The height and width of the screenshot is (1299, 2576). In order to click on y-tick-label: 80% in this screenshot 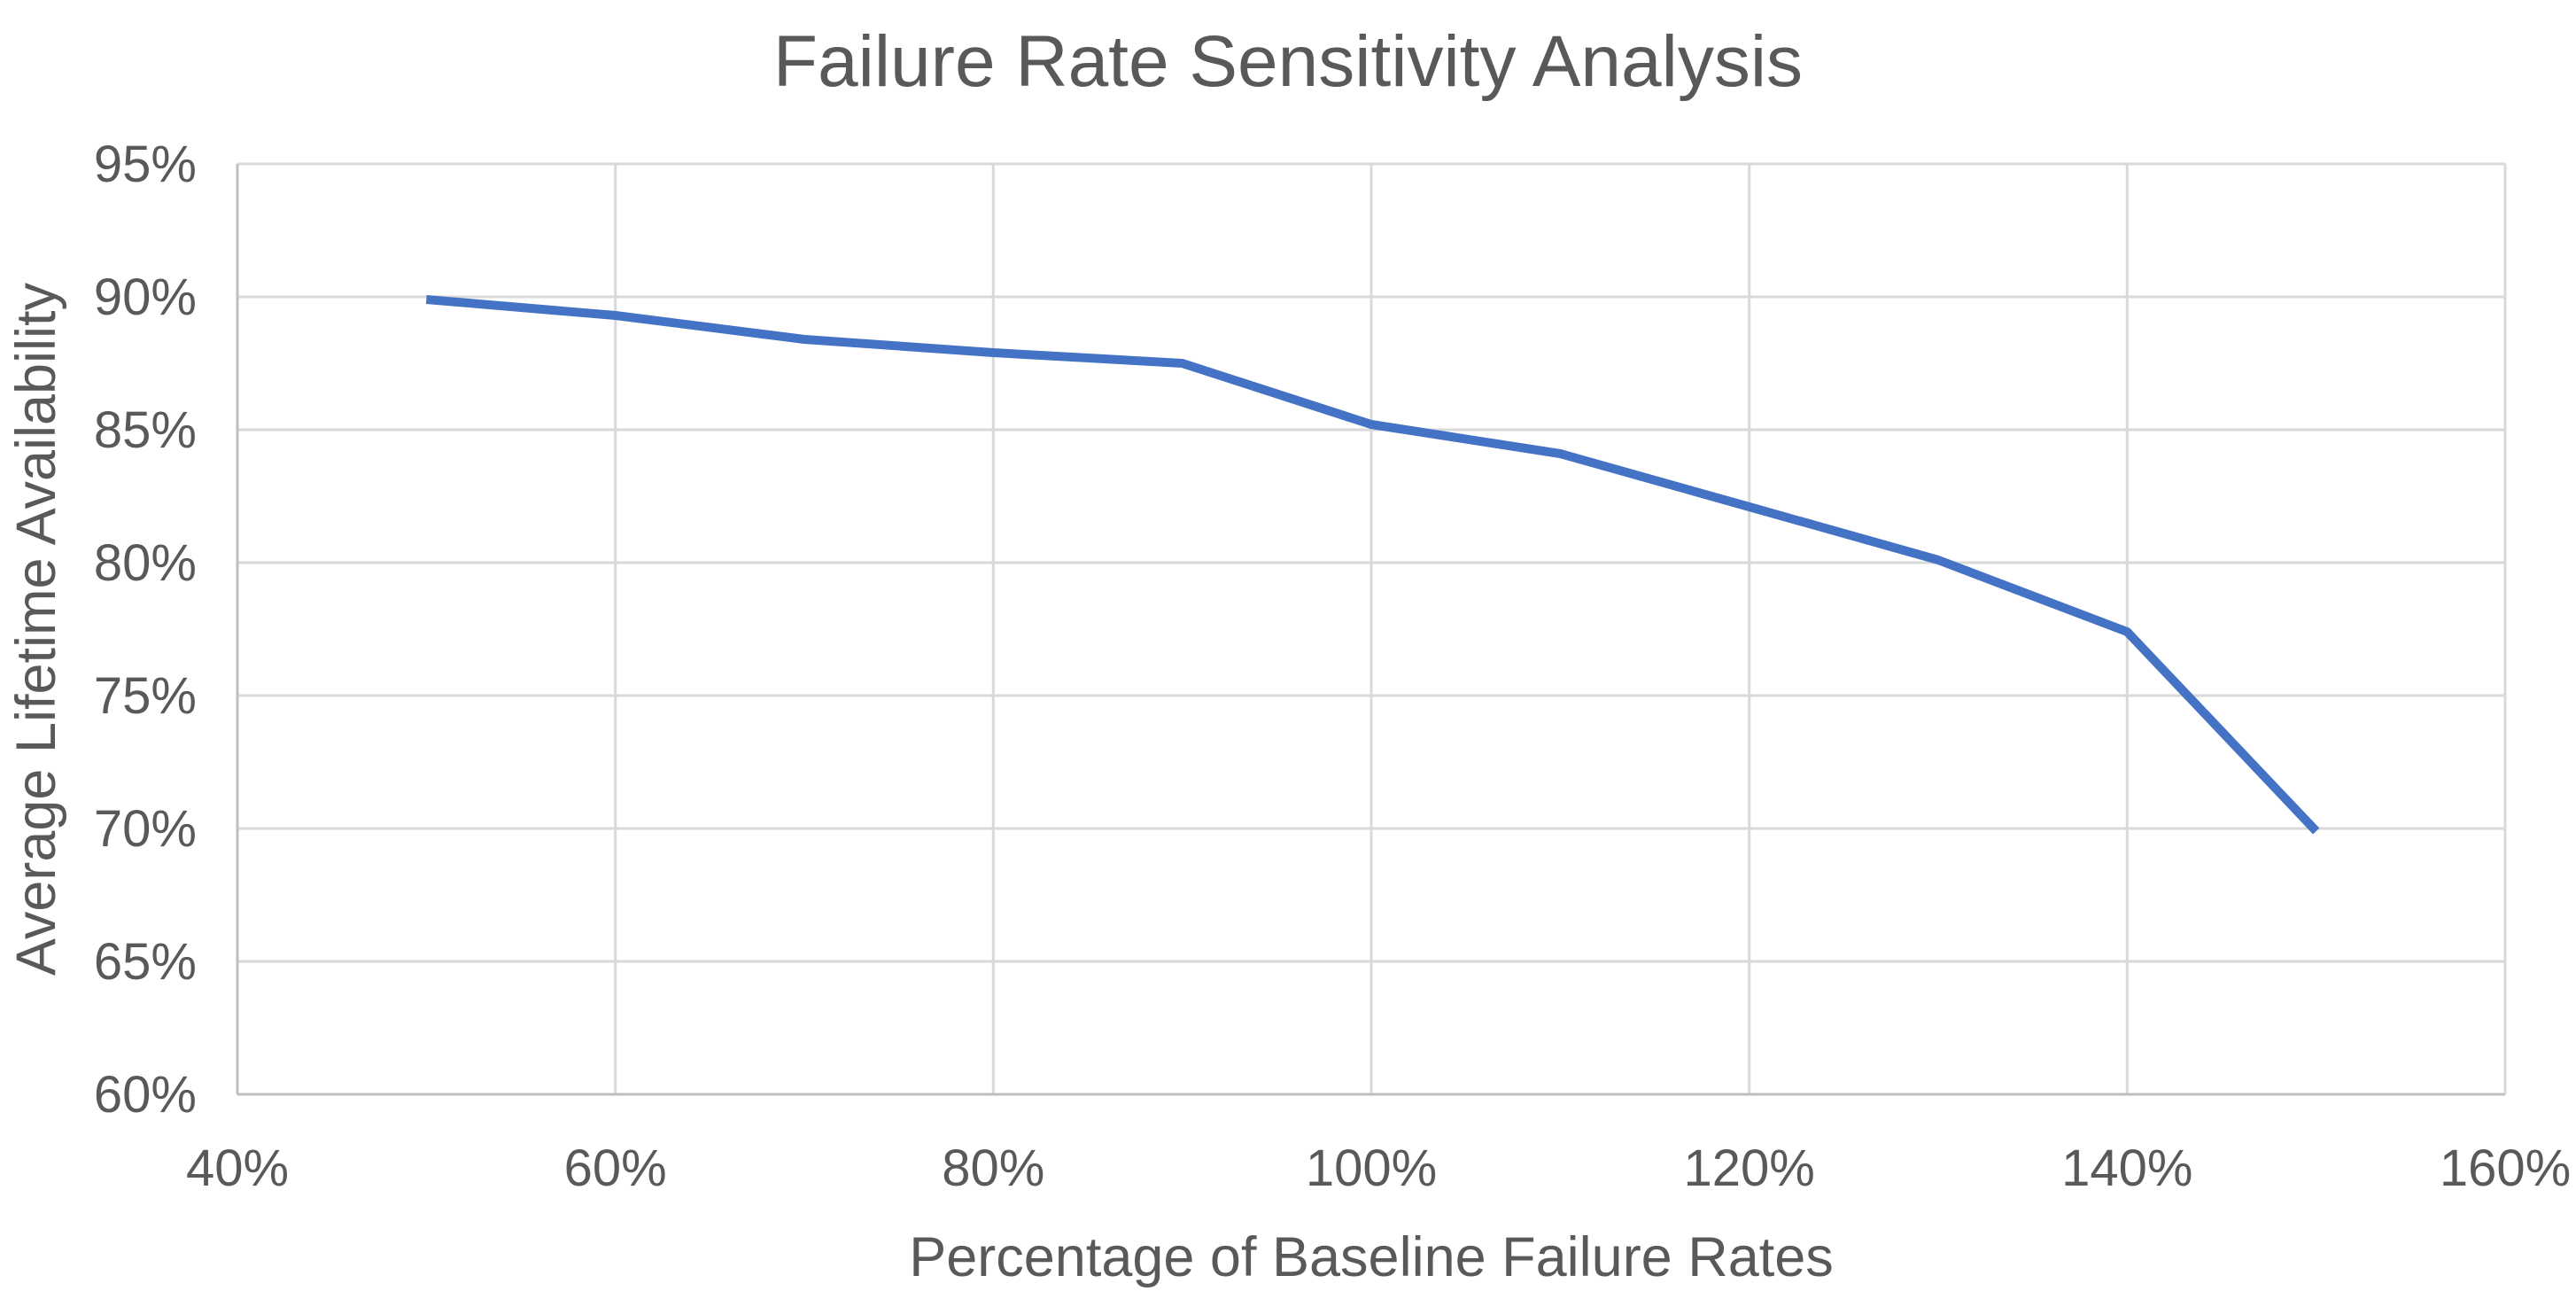, I will do `click(145, 563)`.